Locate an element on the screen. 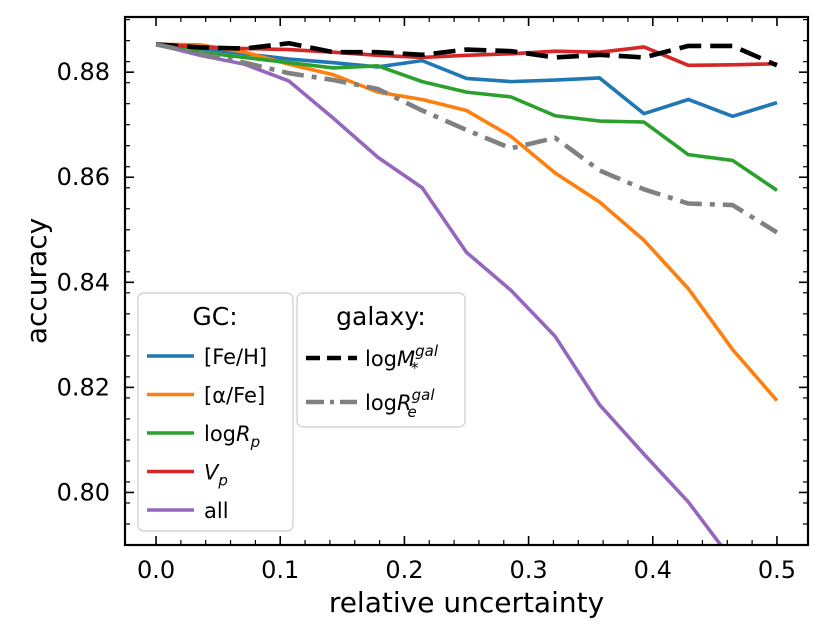 This screenshot has width=830, height=634. legend-label: logMgal * is located at coordinates (402, 359).